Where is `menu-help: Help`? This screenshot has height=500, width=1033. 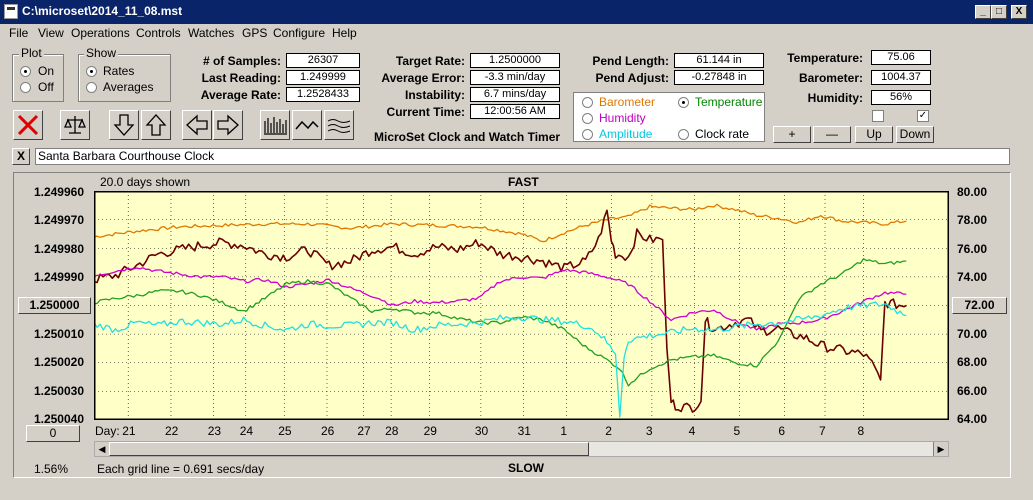
menu-help: Help is located at coordinates (344, 33).